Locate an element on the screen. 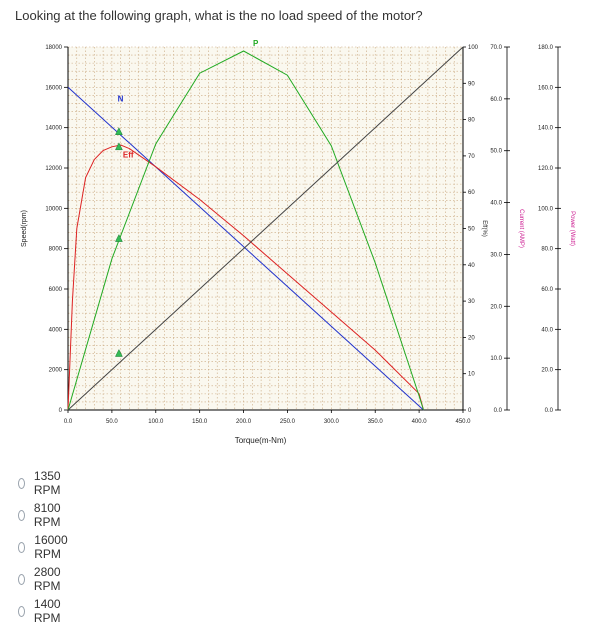  power-tick-label: 120.0 is located at coordinates (546, 169).